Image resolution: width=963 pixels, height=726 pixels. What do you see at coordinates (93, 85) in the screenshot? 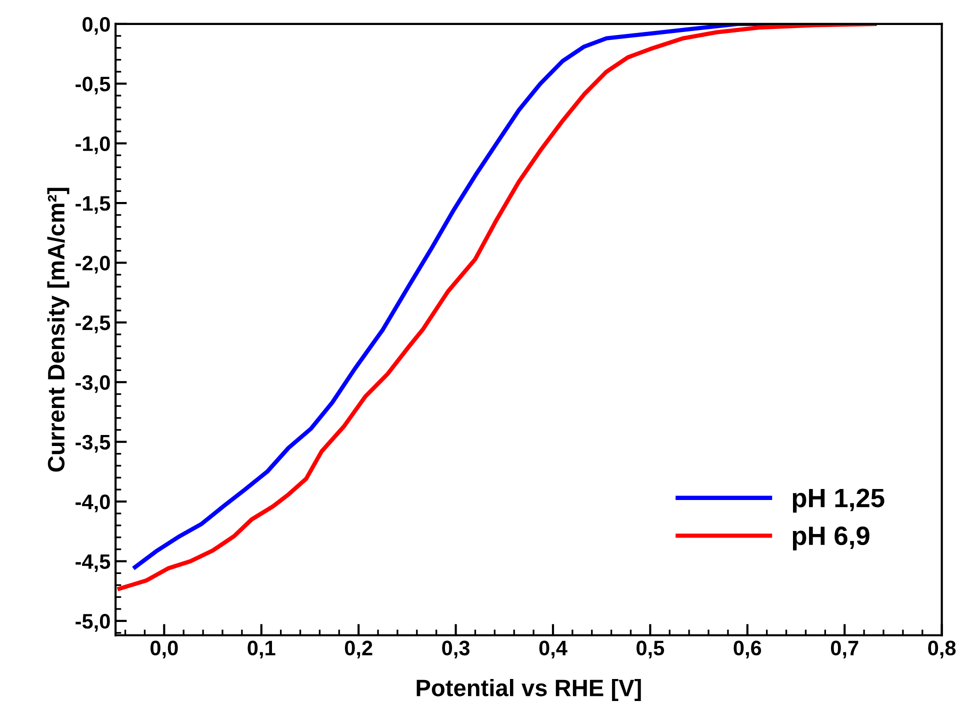
I see `y-tick-label: -0,5` at bounding box center [93, 85].